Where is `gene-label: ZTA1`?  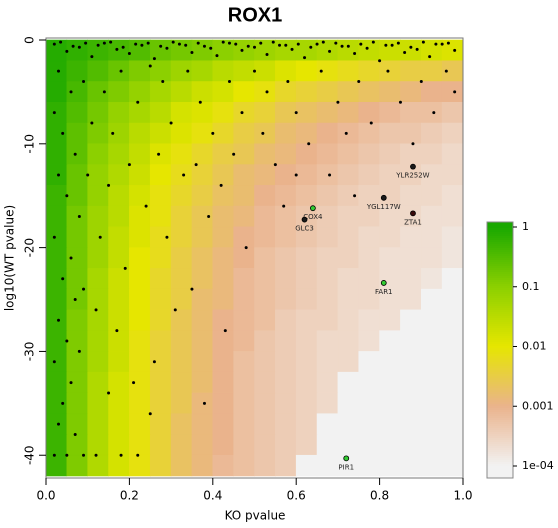
gene-label: ZTA1 is located at coordinates (413, 222).